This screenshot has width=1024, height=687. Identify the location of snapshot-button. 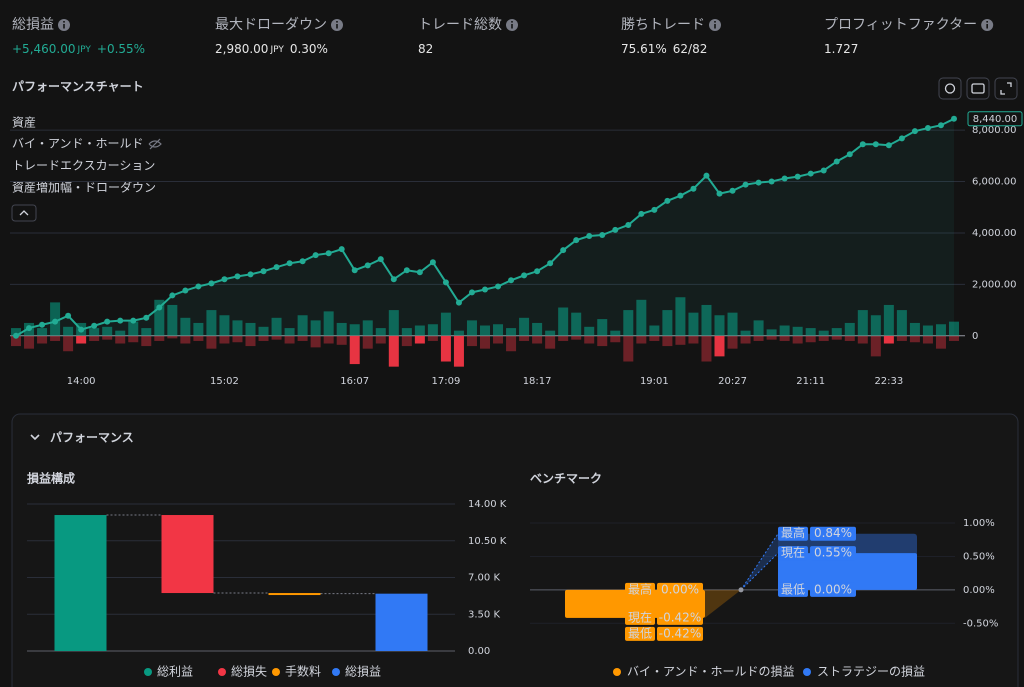
(978, 88).